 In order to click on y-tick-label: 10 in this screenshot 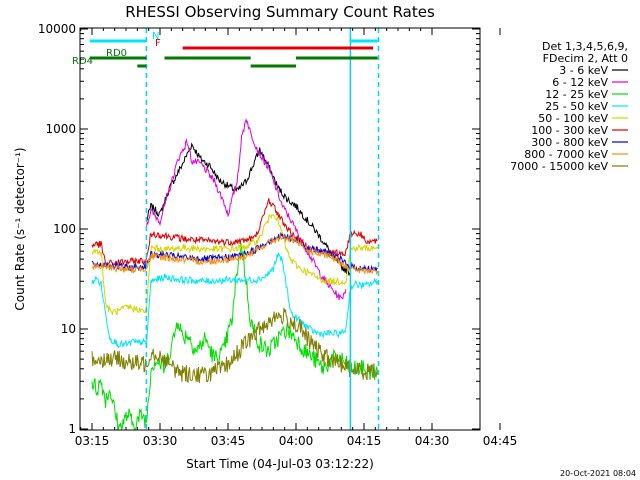, I will do `click(68, 329)`.